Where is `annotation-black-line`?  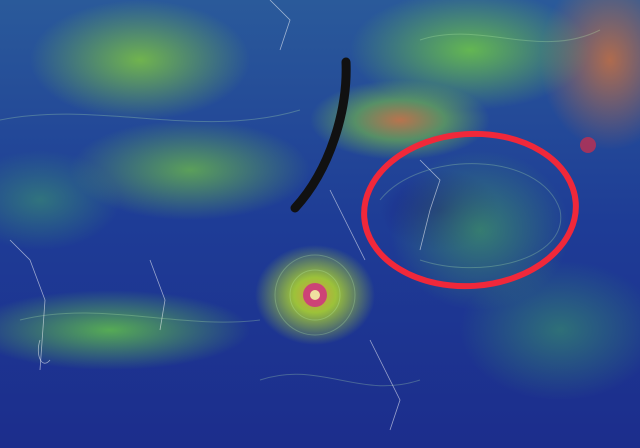 annotation-black-line is located at coordinates (320, 135).